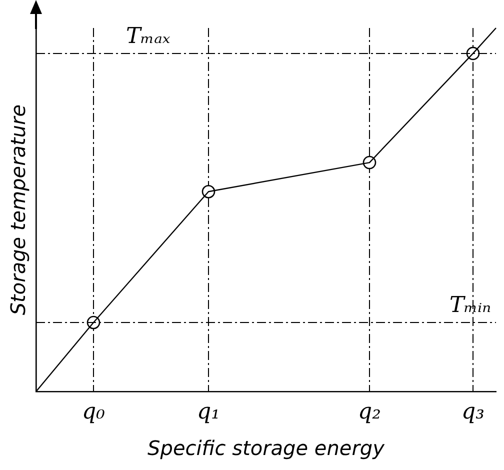  Describe the element at coordinates (208, 412) in the screenshot. I see `x-tick-label: q₁` at that location.